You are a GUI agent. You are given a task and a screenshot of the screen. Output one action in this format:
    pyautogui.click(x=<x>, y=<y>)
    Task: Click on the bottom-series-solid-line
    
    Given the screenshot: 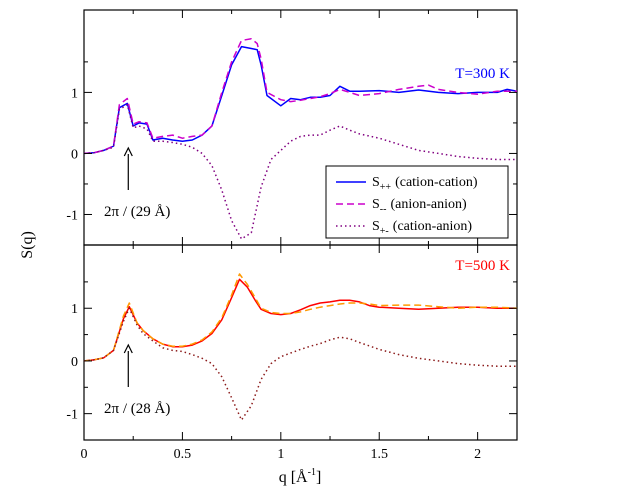 What is the action you would take?
    pyautogui.click(x=300, y=320)
    